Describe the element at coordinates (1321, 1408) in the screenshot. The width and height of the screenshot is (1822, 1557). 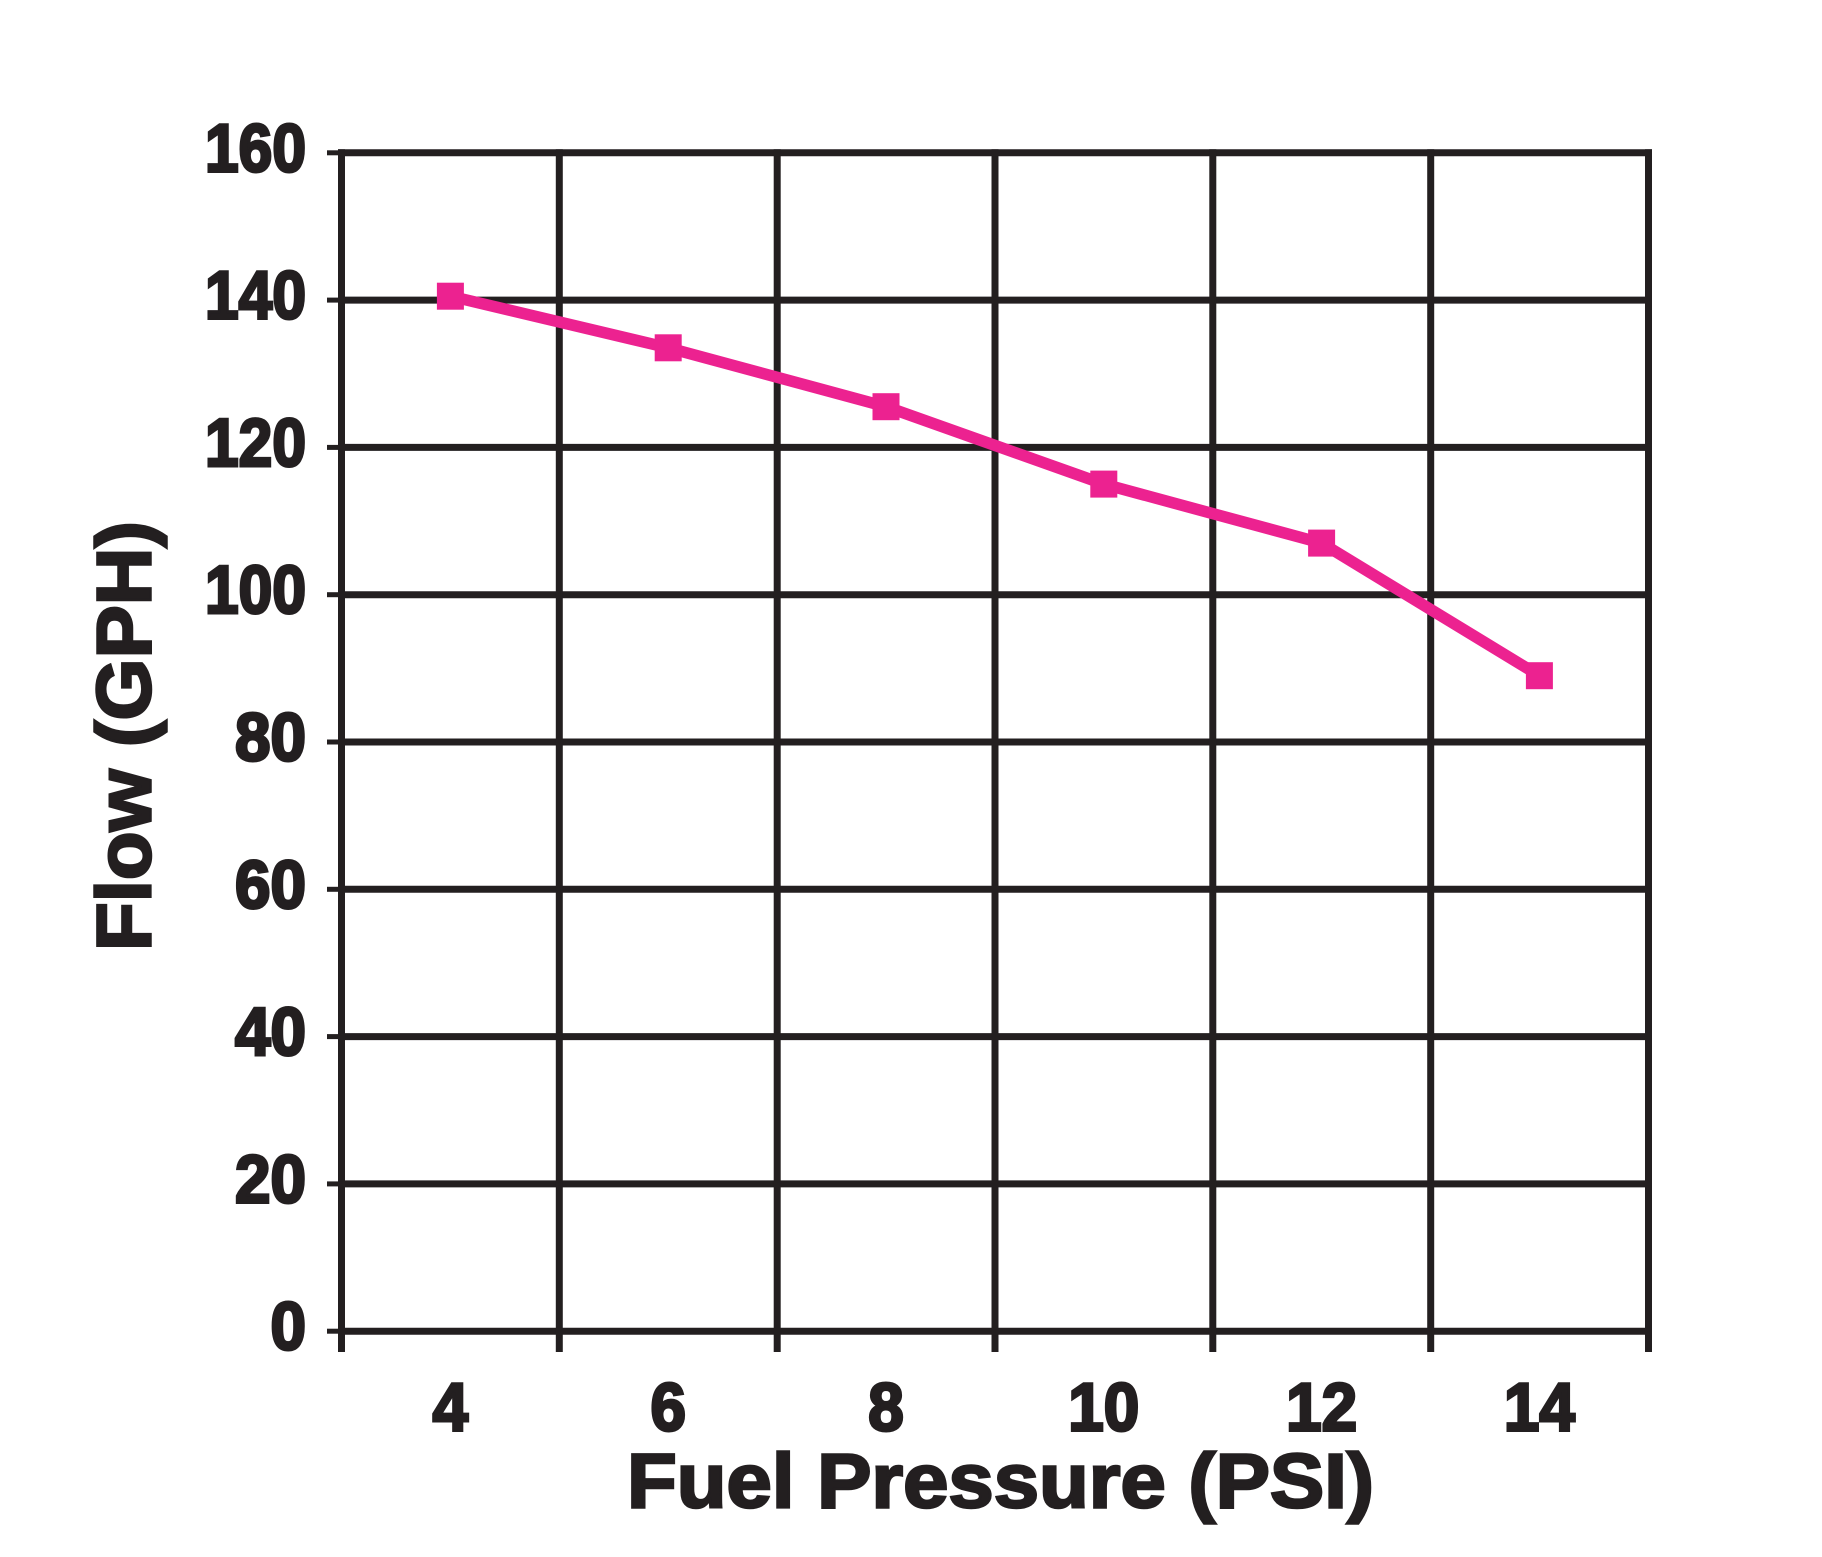
I see `svg-text: 12` at that location.